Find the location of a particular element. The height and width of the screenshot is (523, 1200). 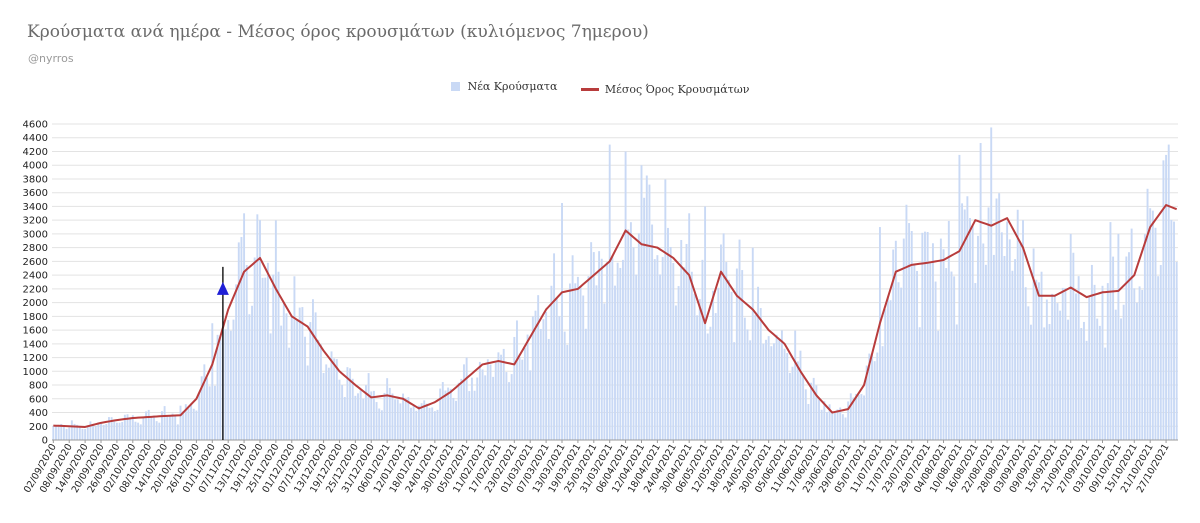

y-tick-label: 4600 is located at coordinates (35, 125).